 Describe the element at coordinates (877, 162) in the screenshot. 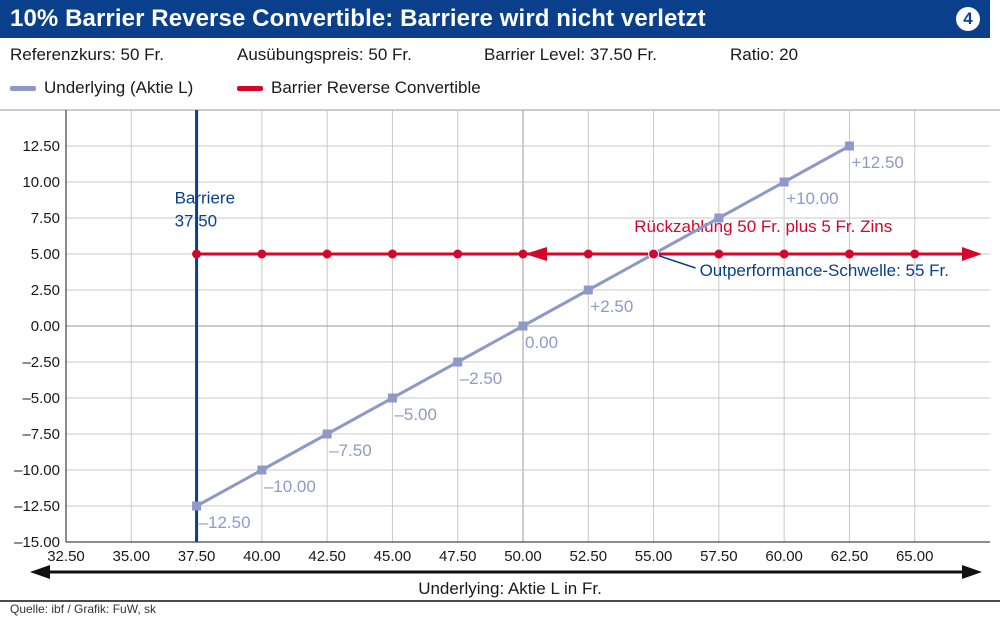

I see `underlying-value-label: +12.50` at that location.